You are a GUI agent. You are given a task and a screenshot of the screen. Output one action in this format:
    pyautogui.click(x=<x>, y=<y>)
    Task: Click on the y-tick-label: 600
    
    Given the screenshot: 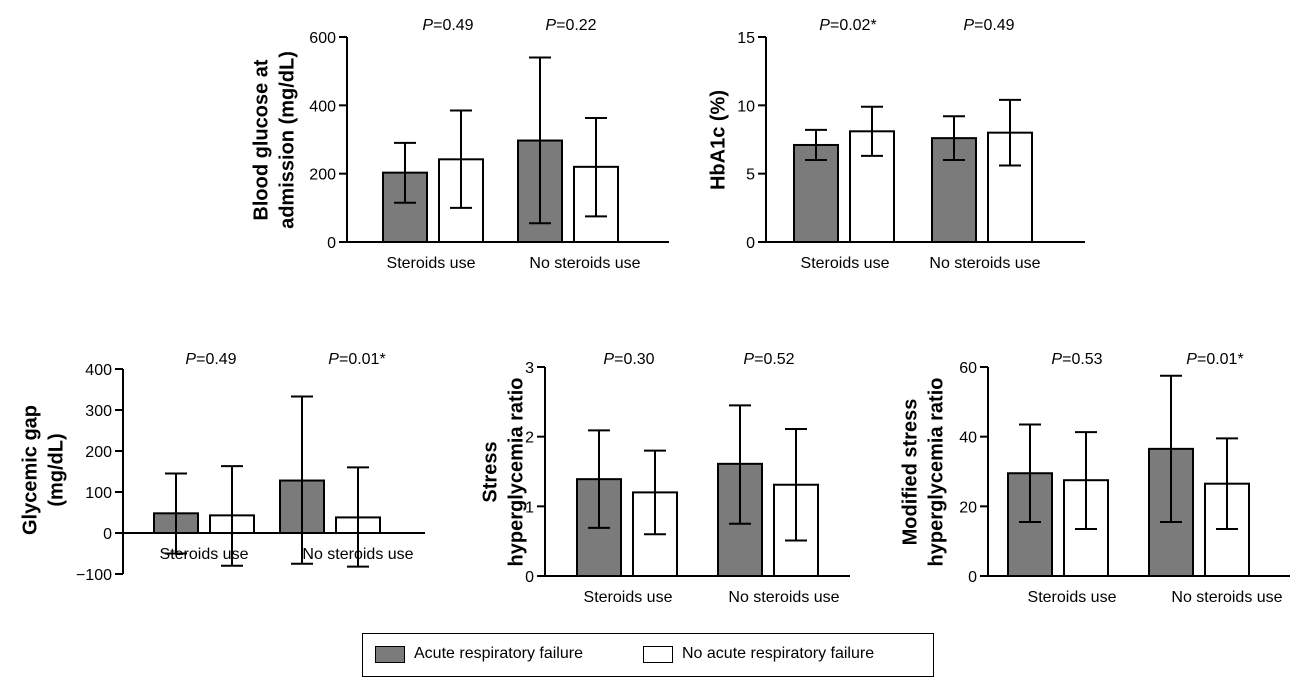 What is the action you would take?
    pyautogui.click(x=322, y=38)
    